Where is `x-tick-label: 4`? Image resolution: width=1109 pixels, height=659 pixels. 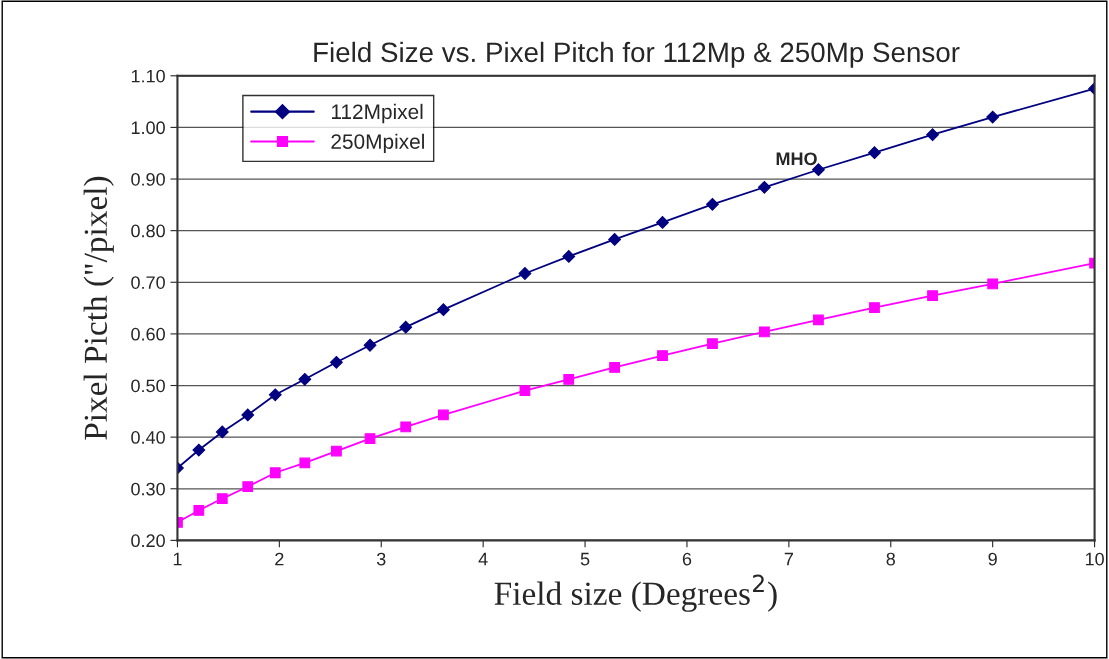 x-tick-label: 4 is located at coordinates (483, 559).